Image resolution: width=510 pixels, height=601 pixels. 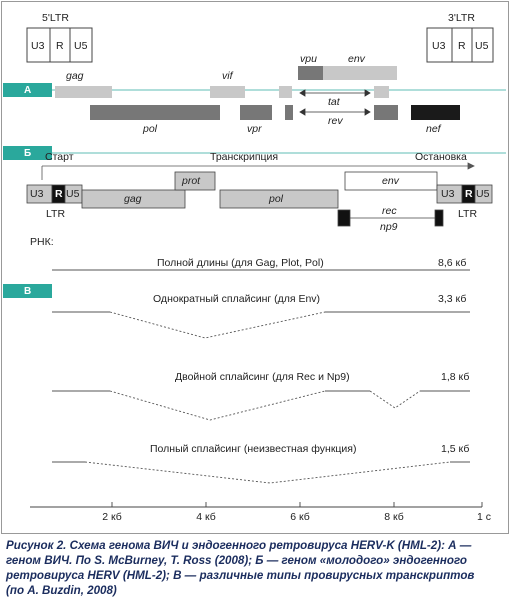 I want to click on gene-label: vpu, so click(x=308, y=59).